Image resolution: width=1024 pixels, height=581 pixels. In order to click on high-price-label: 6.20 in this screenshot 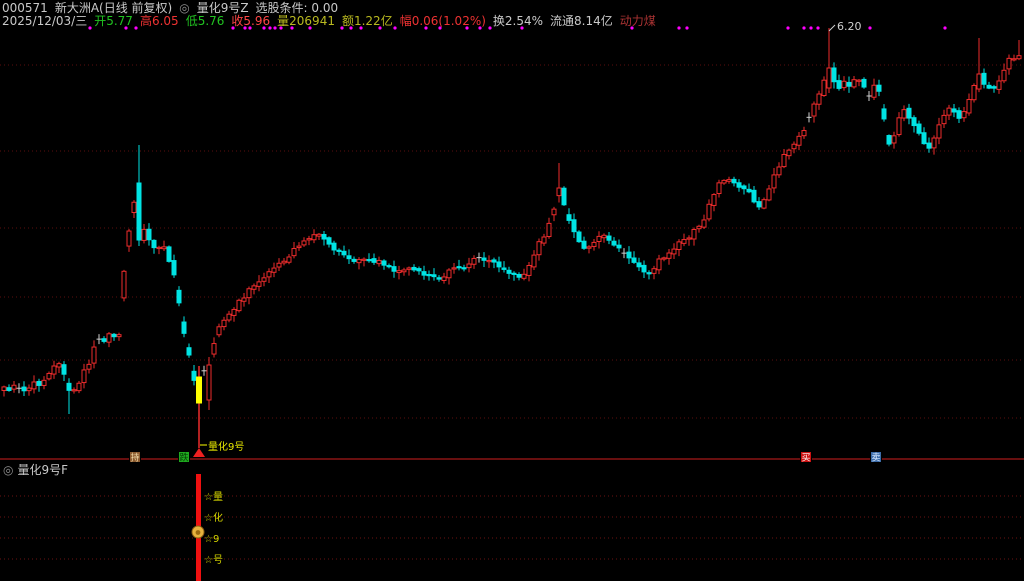, I will do `click(849, 26)`.